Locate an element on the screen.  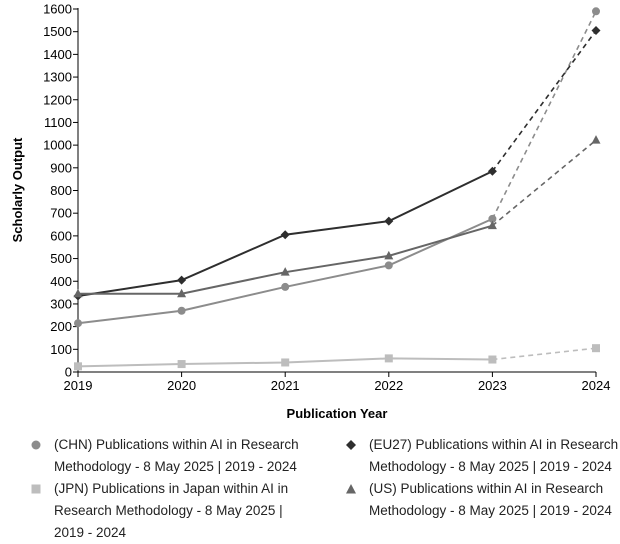
y-tick-label: 1500 is located at coordinates (57, 31).